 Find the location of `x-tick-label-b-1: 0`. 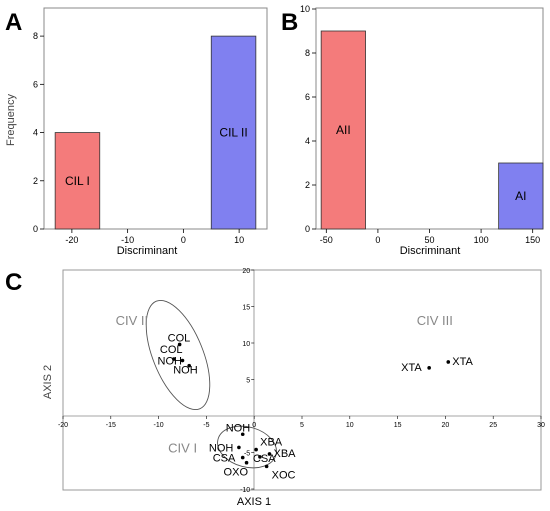

x-tick-label-b-1: 0 is located at coordinates (377, 240).